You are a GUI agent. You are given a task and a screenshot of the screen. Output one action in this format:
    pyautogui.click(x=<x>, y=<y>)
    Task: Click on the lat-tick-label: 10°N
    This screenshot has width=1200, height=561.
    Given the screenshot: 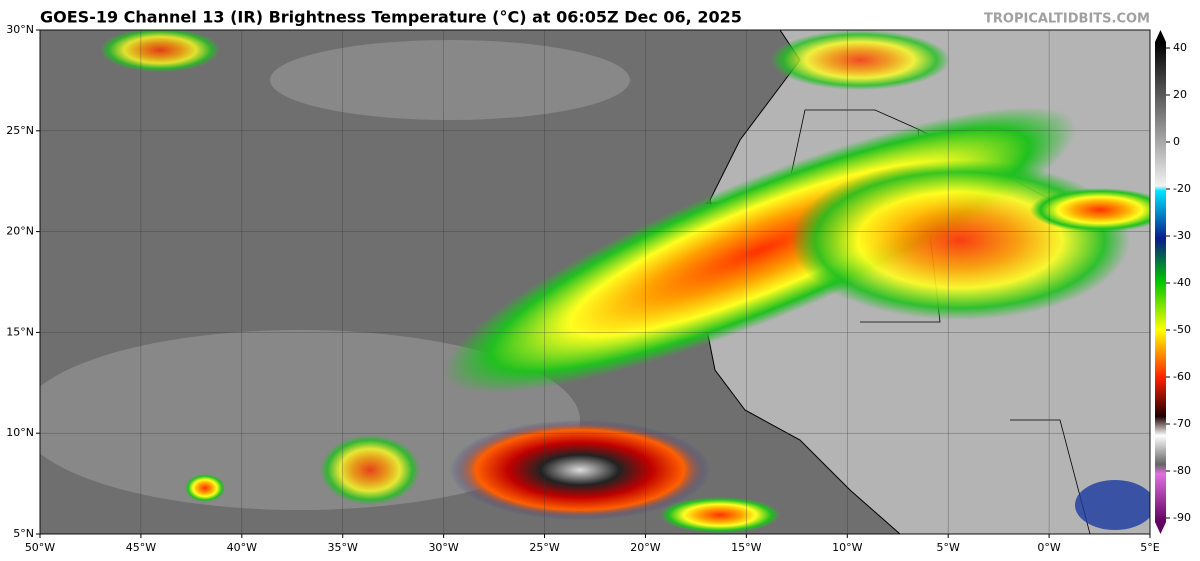 What is the action you would take?
    pyautogui.click(x=20, y=432)
    